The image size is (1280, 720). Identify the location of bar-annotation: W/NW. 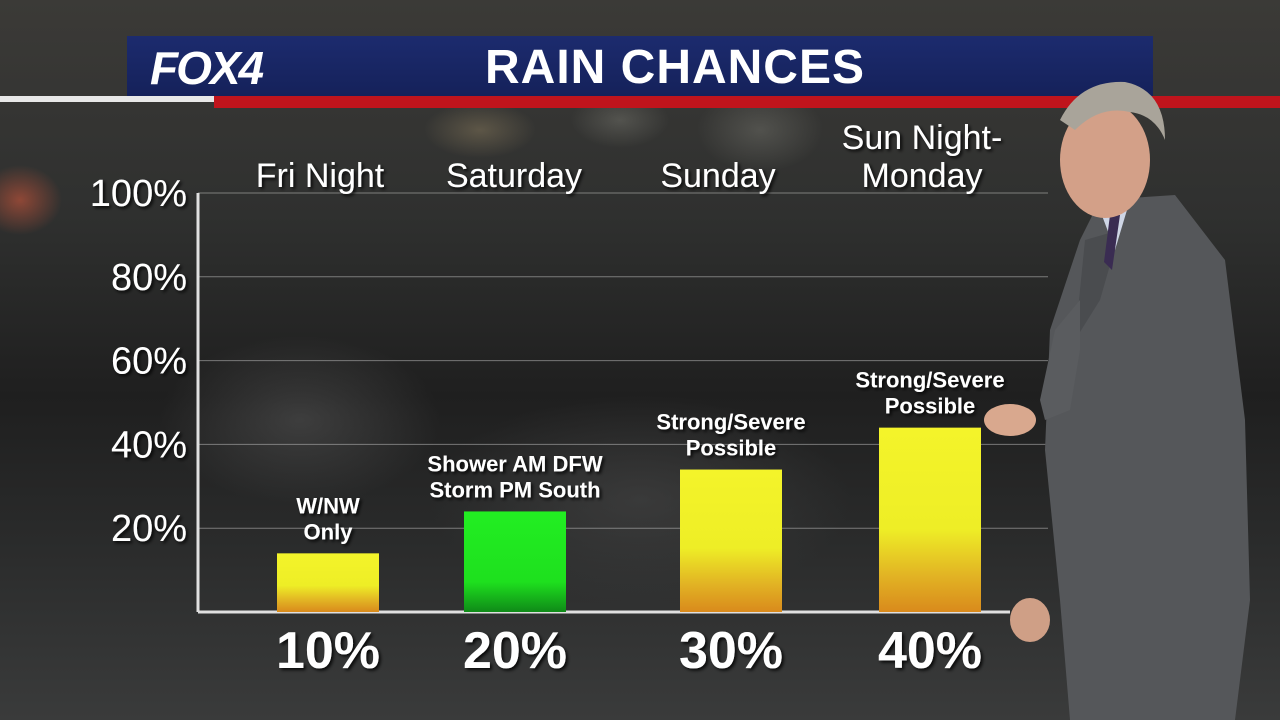
(328, 505).